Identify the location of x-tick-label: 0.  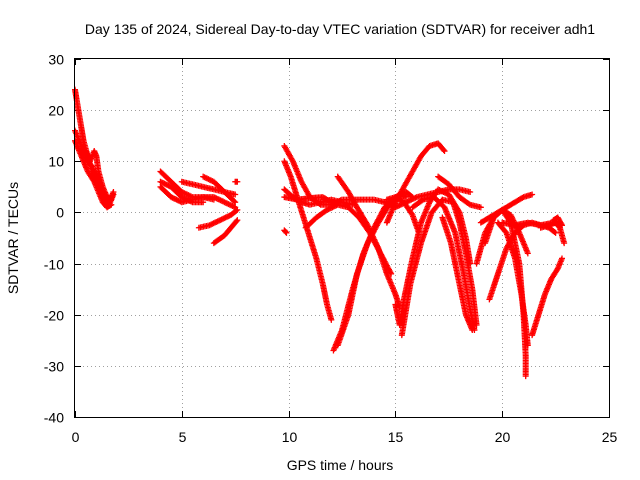
(76, 437).